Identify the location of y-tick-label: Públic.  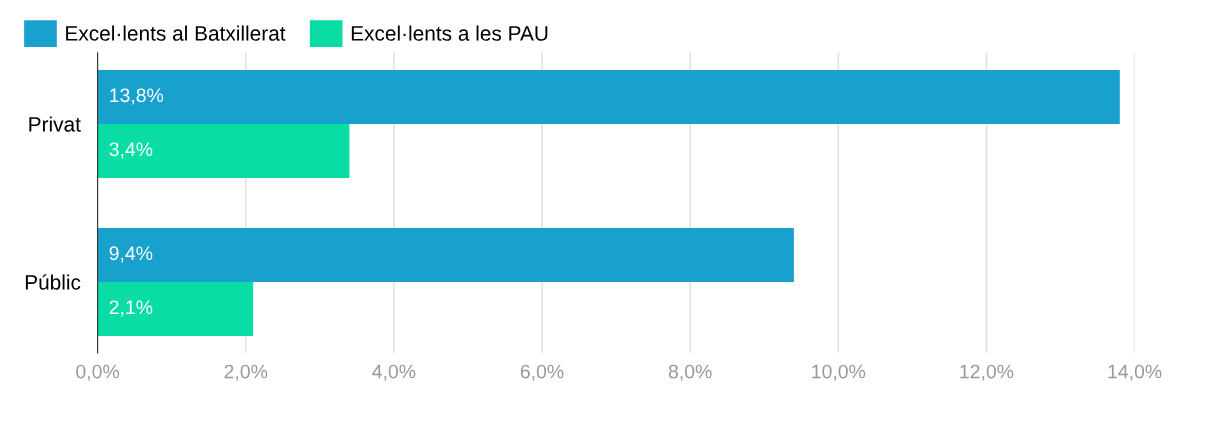
(53, 282).